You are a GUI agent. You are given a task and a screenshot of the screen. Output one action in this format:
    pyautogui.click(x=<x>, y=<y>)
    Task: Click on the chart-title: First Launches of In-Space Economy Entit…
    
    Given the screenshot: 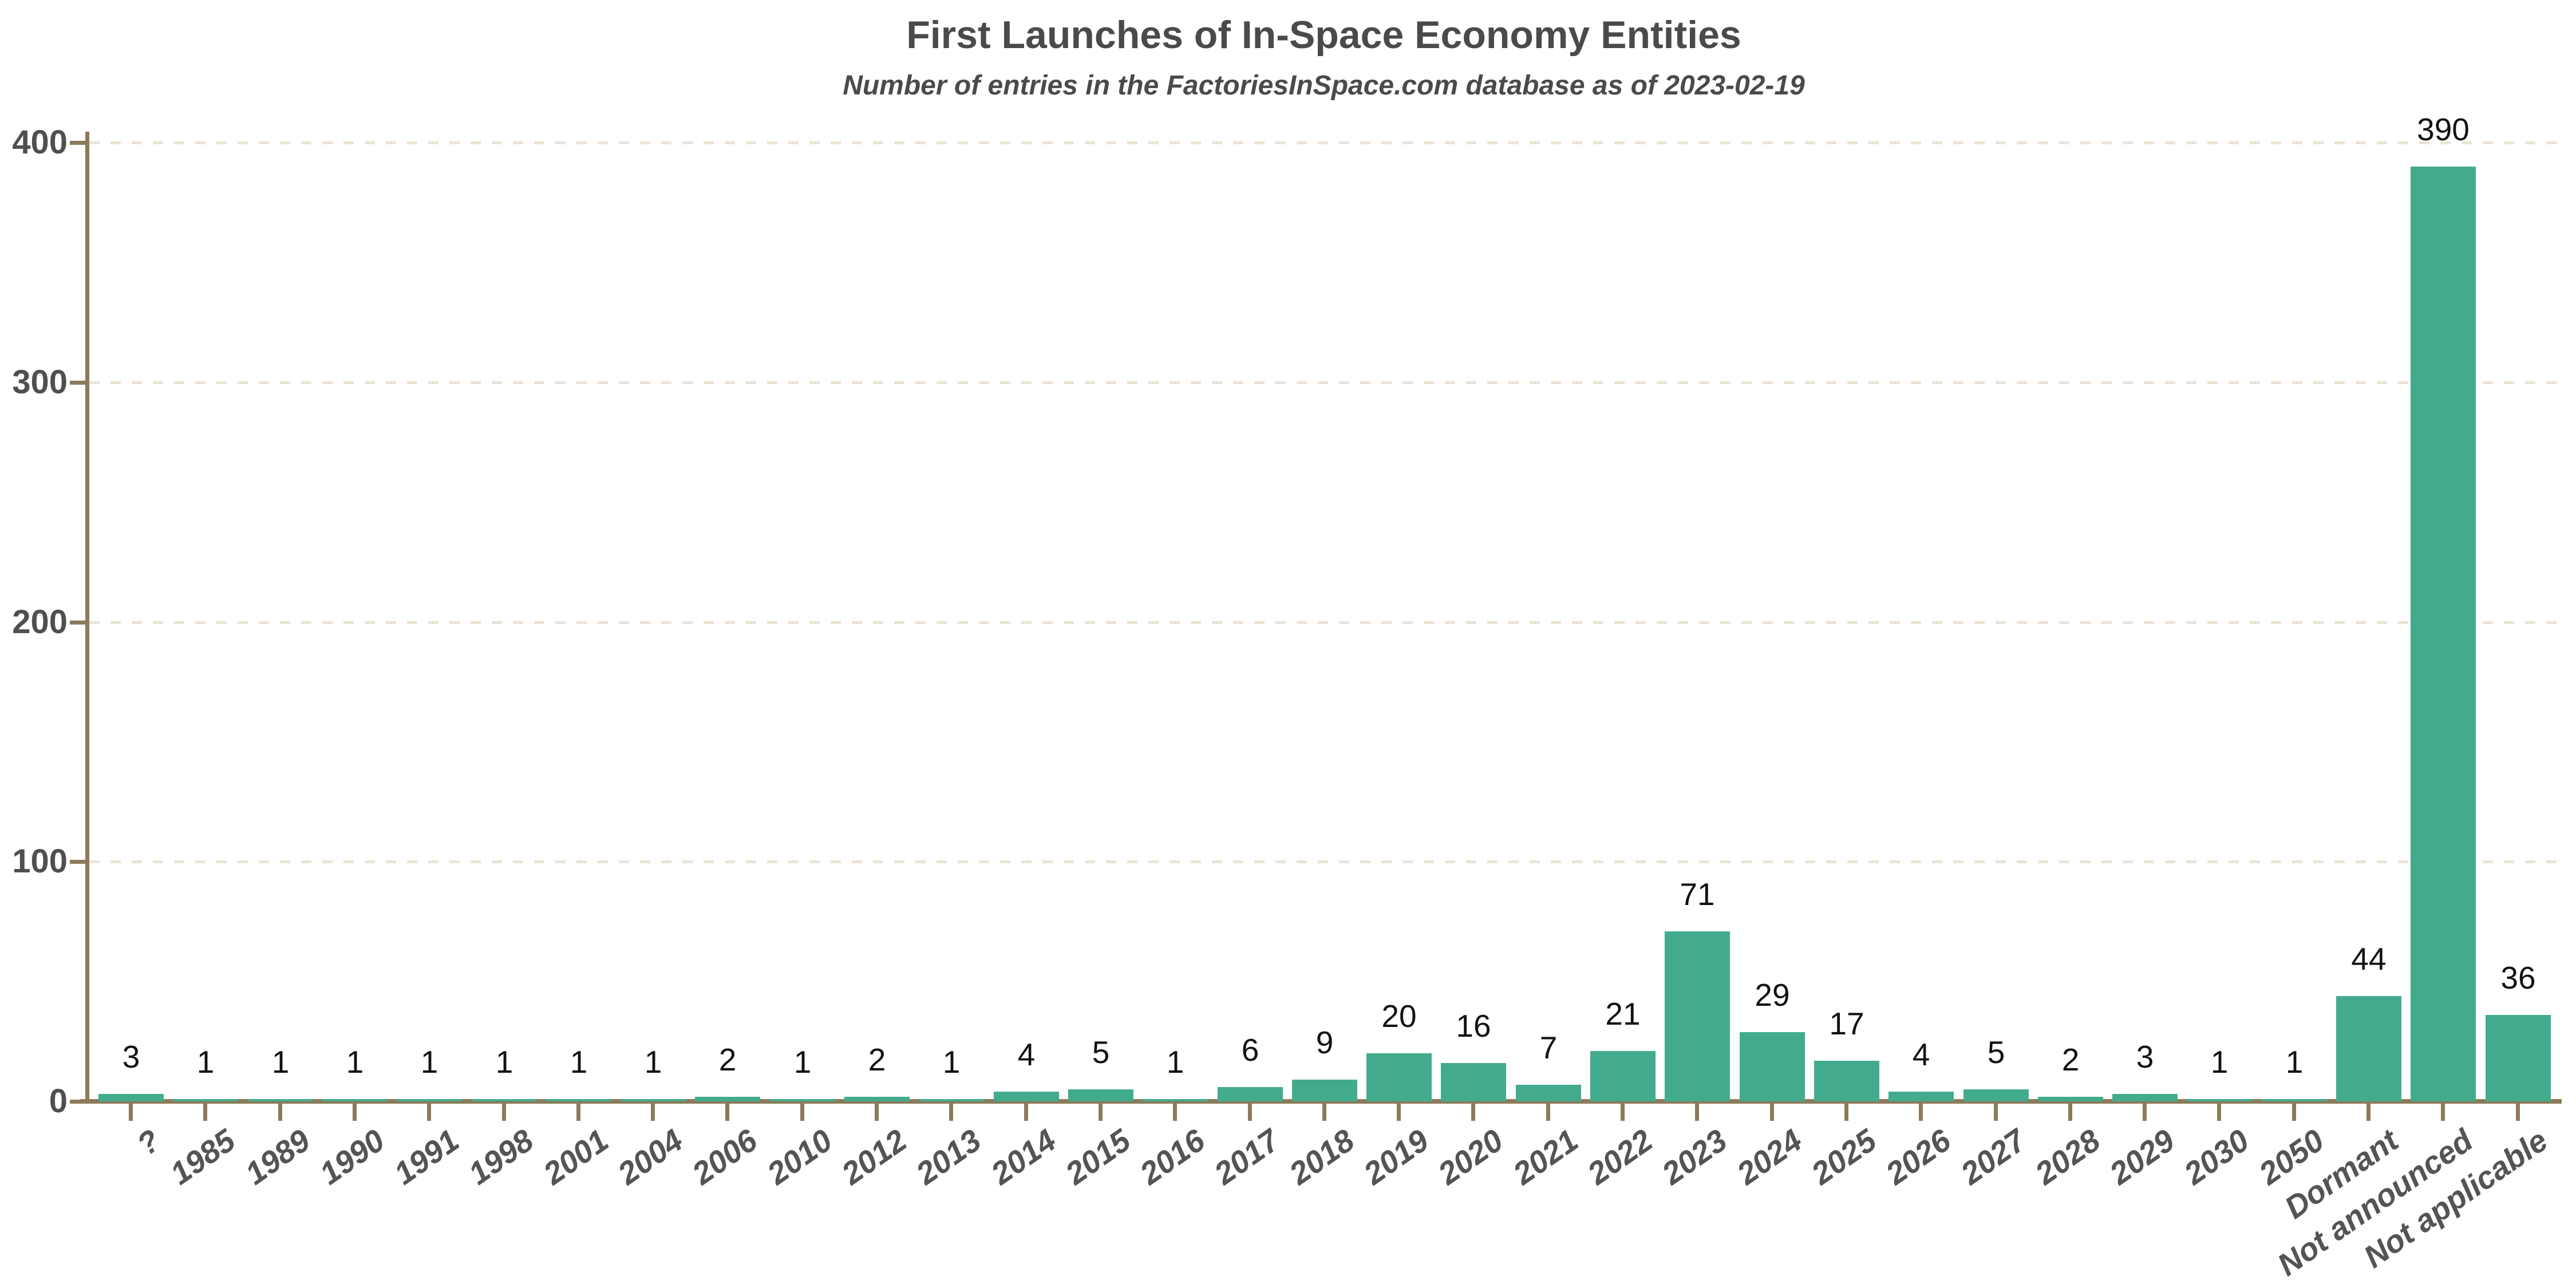 What is the action you would take?
    pyautogui.click(x=1323, y=35)
    